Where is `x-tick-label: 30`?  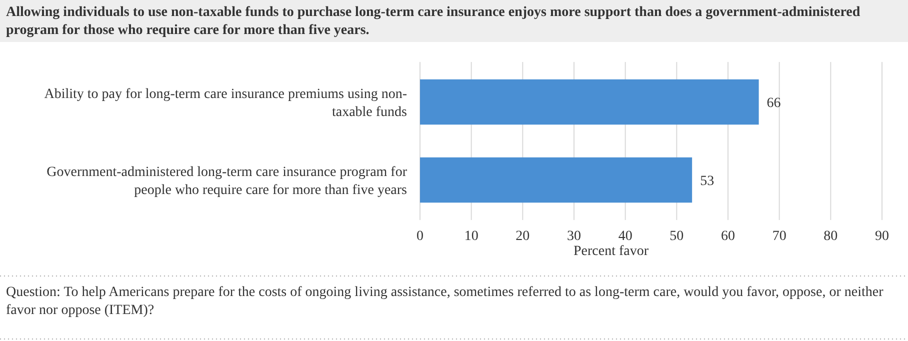
x-tick-label: 30 is located at coordinates (574, 236).